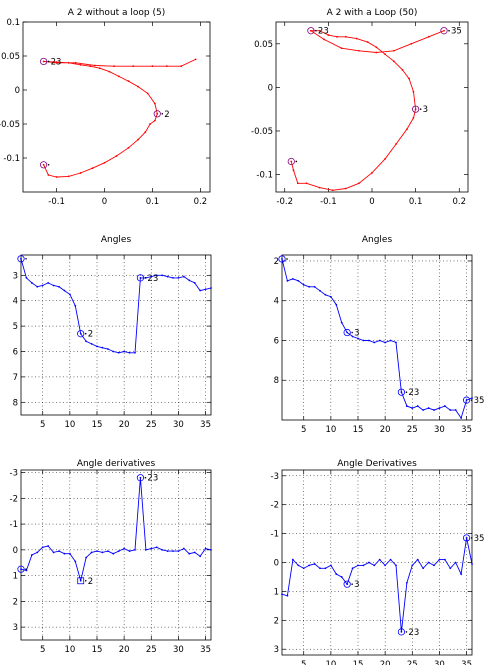 The width and height of the screenshot is (486, 665). What do you see at coordinates (276, 564) in the screenshot?
I see `y-tick-label: 0` at bounding box center [276, 564].